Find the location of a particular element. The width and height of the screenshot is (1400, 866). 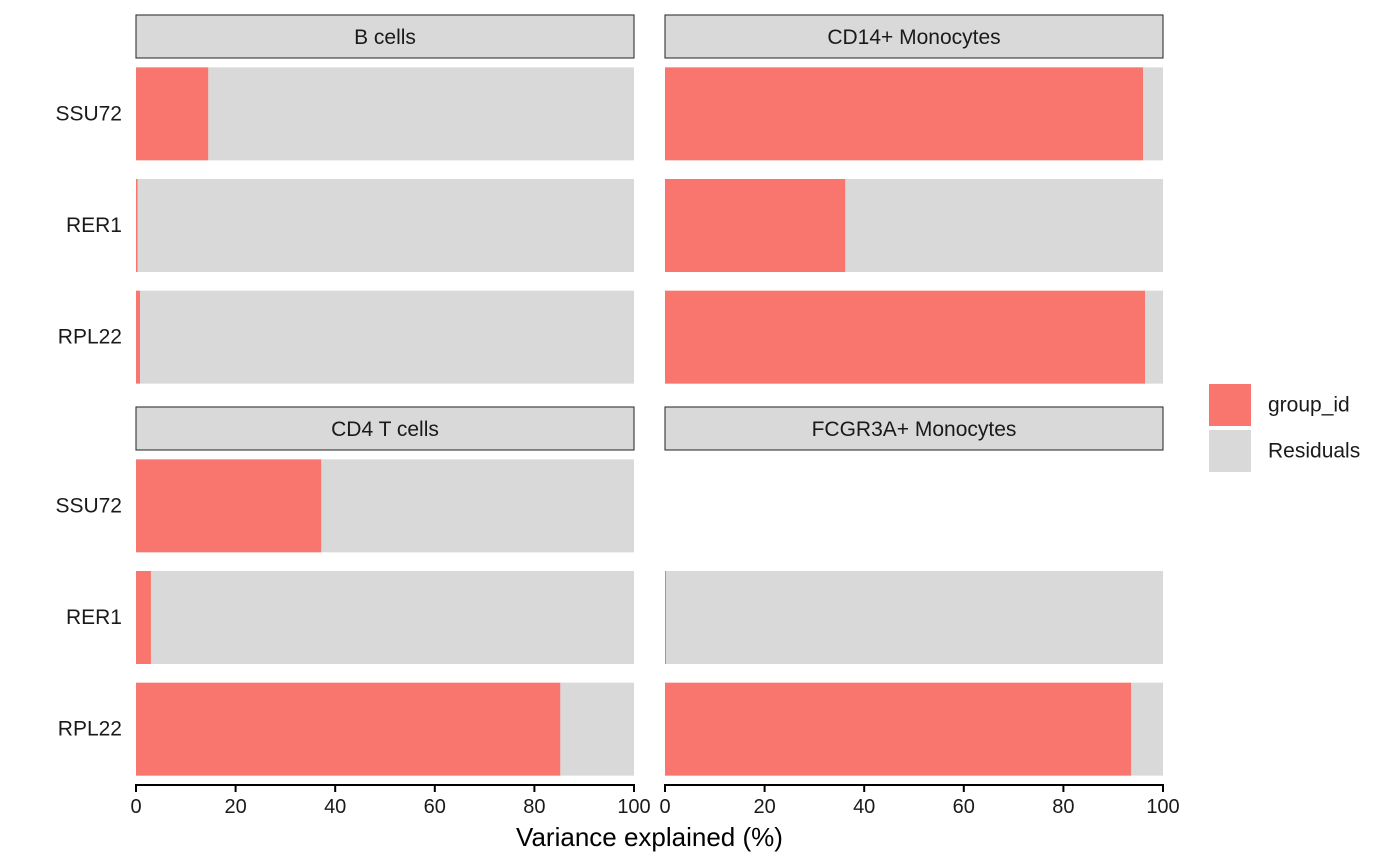

bar-residuals-cd4-t-cells-rer1 is located at coordinates (392, 617).